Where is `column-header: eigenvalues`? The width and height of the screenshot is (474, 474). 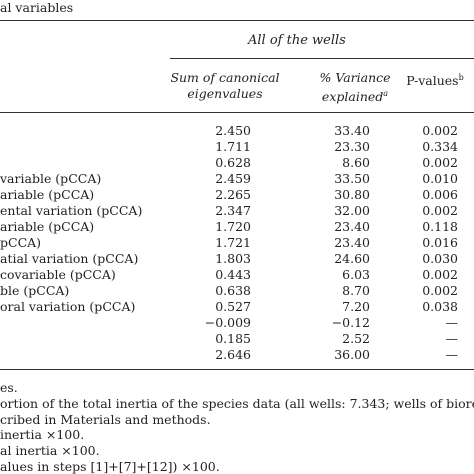 column-header: eigenvalues is located at coordinates (224, 93).